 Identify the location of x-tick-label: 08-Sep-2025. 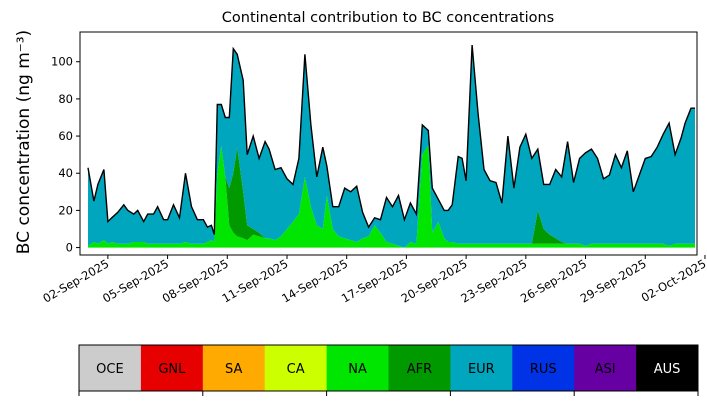
(195, 280).